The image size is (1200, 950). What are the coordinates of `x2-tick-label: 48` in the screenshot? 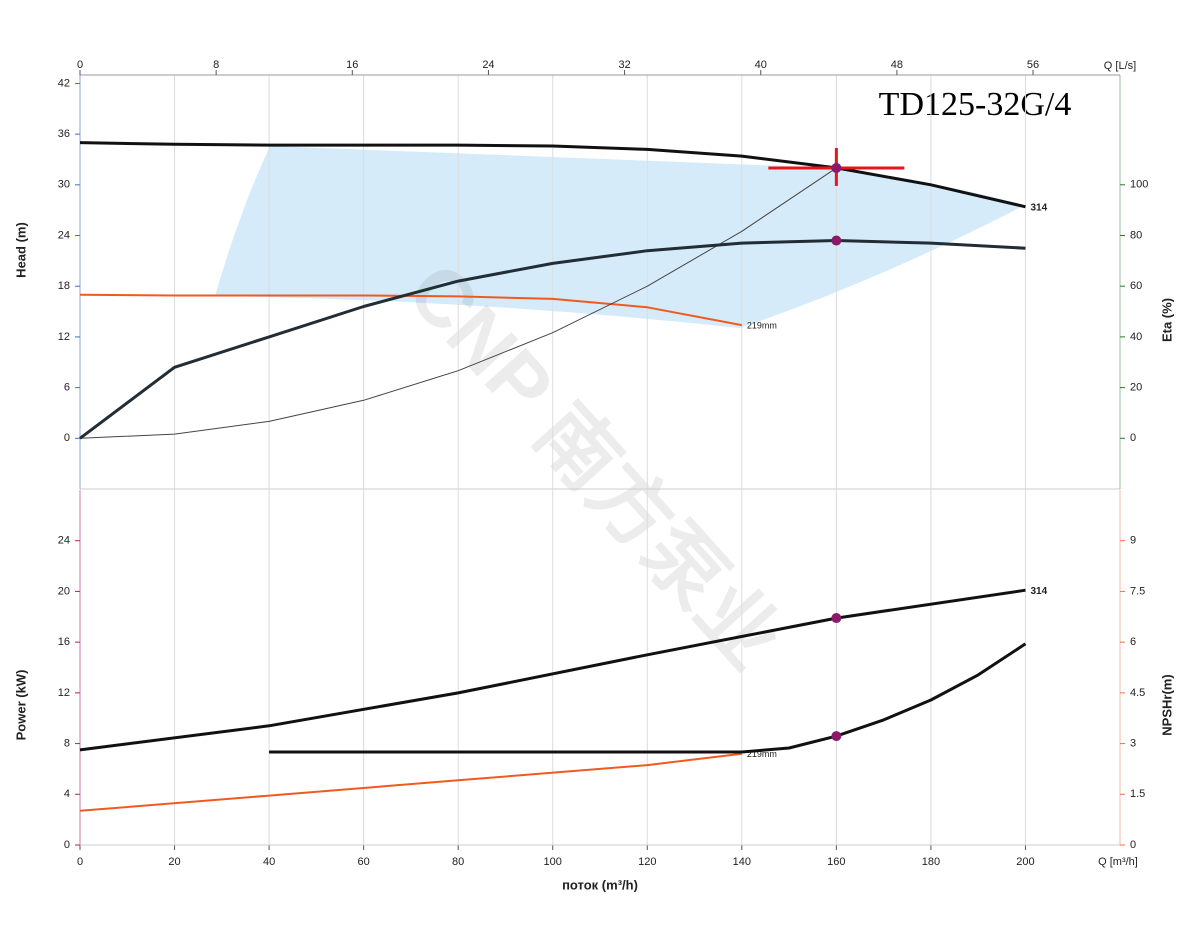 It's located at (897, 65).